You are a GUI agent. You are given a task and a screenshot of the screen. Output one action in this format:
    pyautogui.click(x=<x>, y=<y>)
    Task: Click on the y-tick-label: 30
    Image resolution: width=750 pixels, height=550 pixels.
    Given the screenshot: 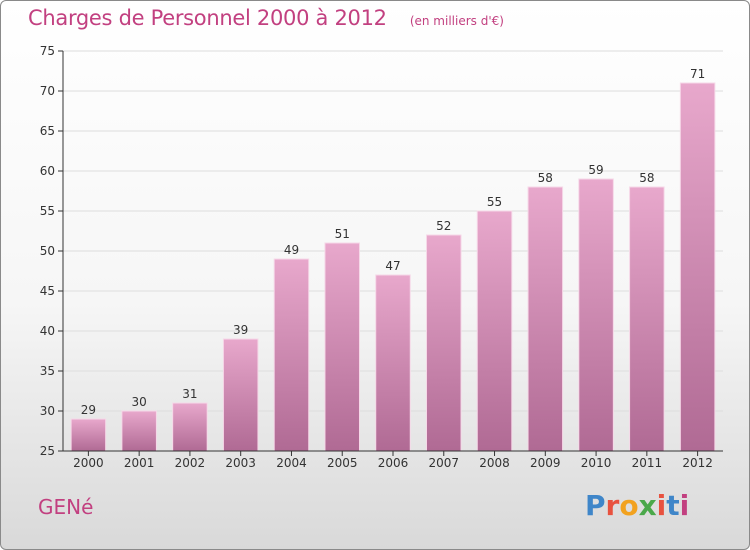 What is the action you would take?
    pyautogui.click(x=47, y=411)
    